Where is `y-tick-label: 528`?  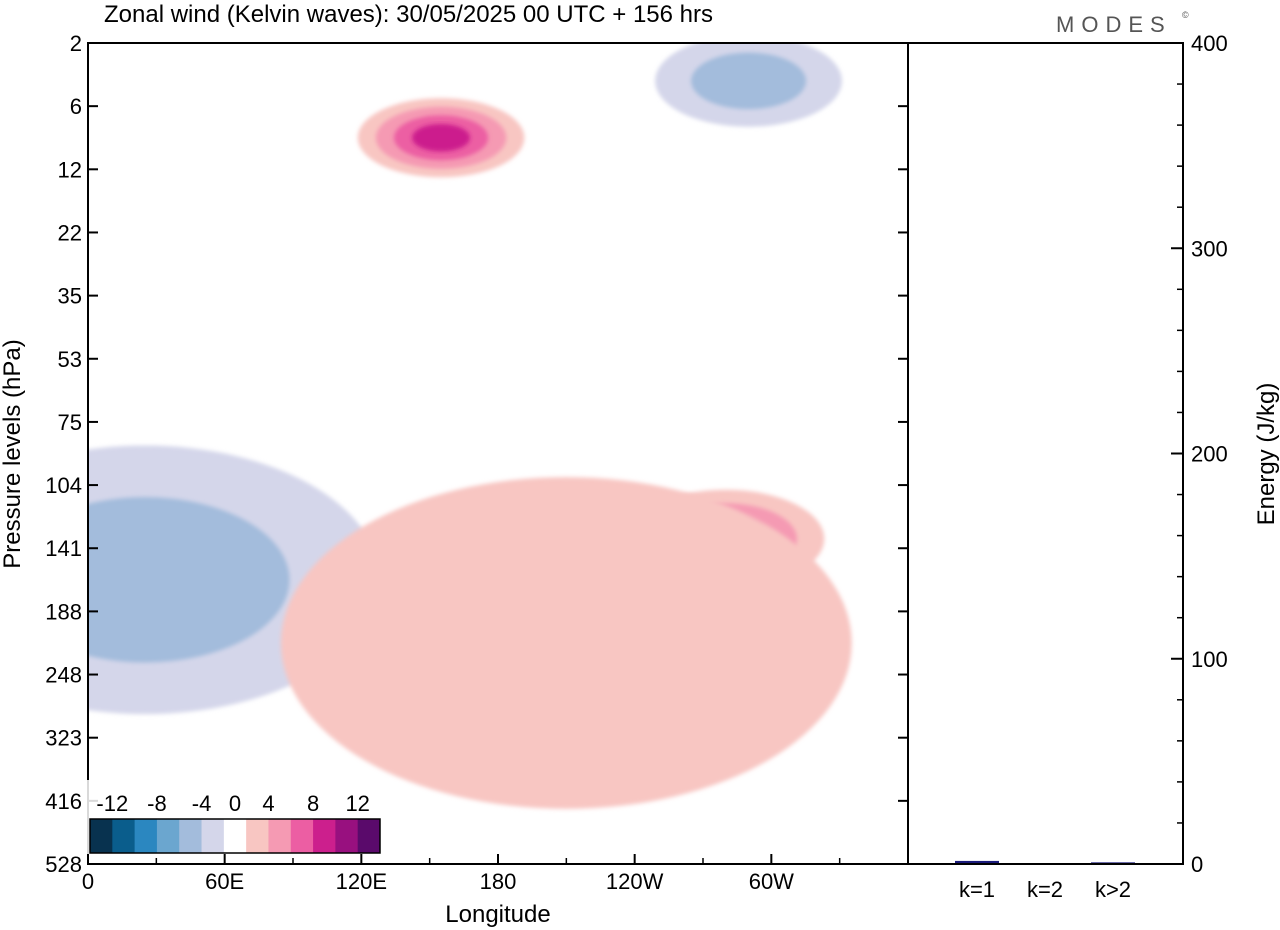 y-tick-label: 528 is located at coordinates (63, 864).